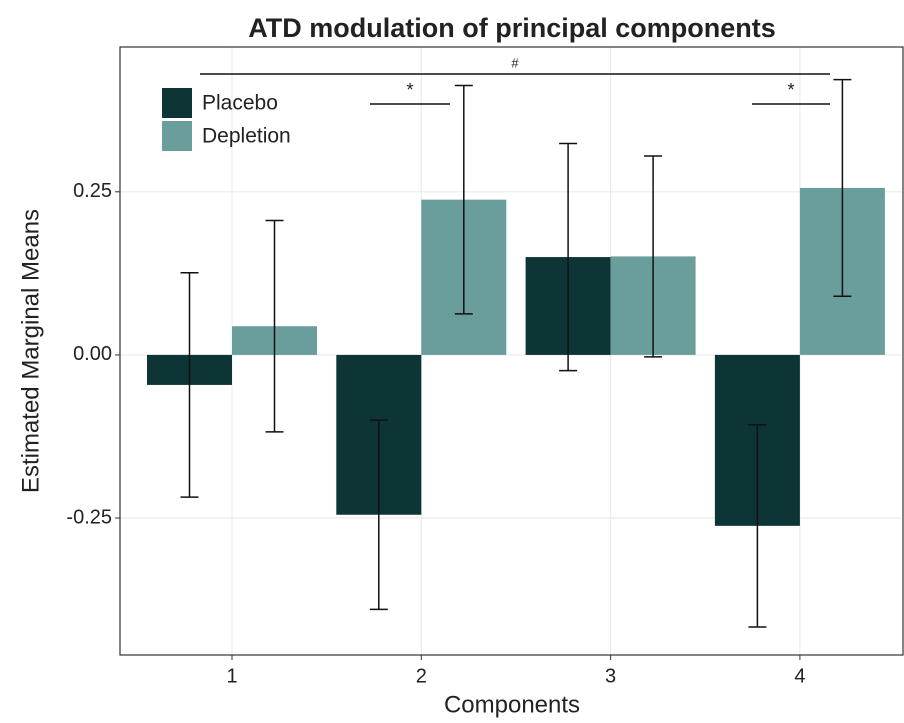  Describe the element at coordinates (512, 28) in the screenshot. I see `chart-title: ATD modulation of principal components` at that location.